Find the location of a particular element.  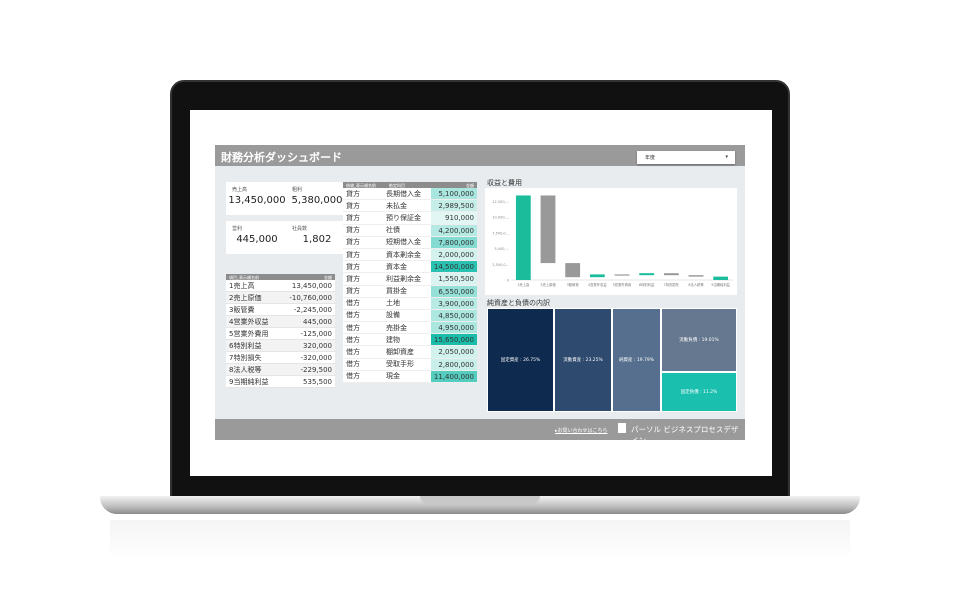

amount-cell: 5,100,000 is located at coordinates (454, 194).